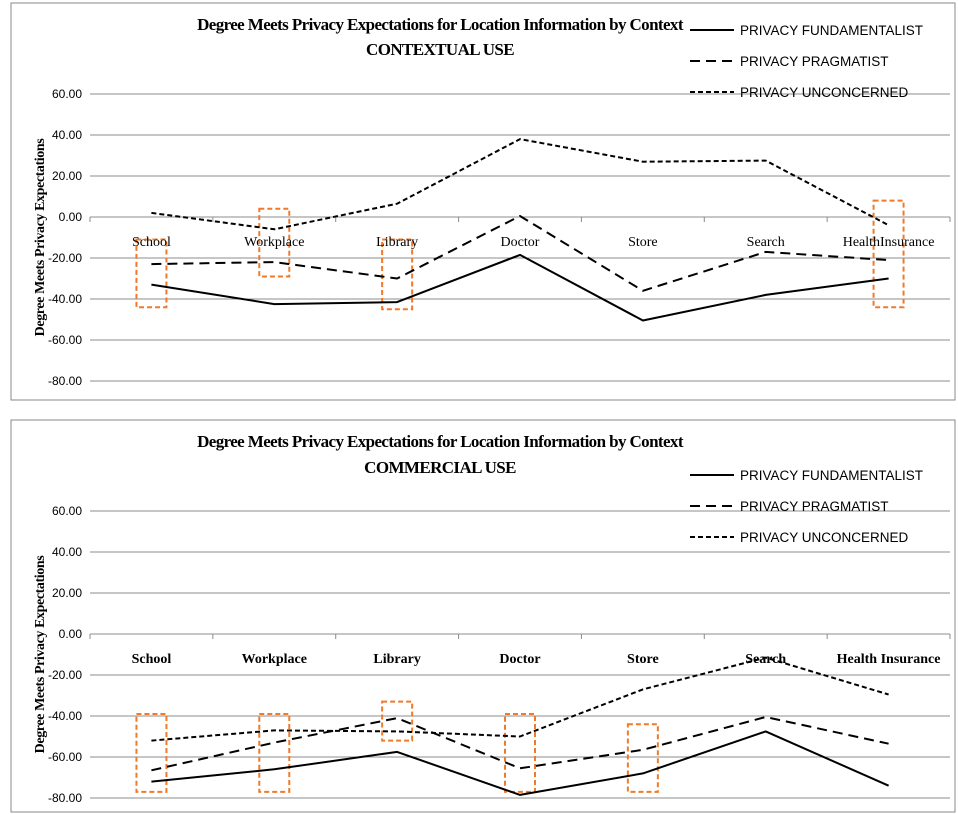  Describe the element at coordinates (440, 467) in the screenshot. I see `chart-subtitle: COMMERCIAL USE` at that location.